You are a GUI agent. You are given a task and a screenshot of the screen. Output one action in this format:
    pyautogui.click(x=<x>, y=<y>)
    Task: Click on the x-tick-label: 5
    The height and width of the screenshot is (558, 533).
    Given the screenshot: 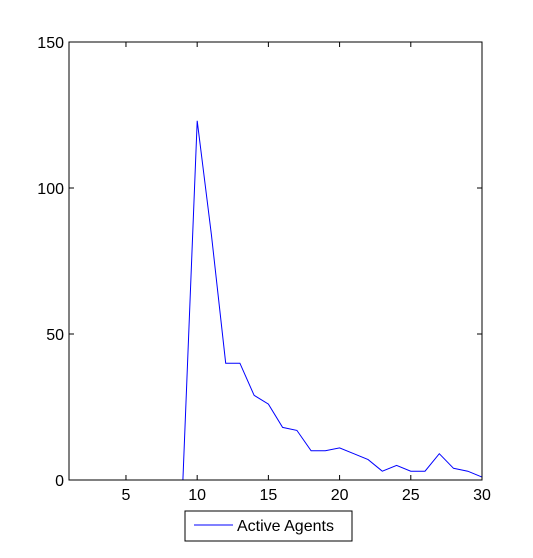 What is the action you would take?
    pyautogui.click(x=126, y=495)
    